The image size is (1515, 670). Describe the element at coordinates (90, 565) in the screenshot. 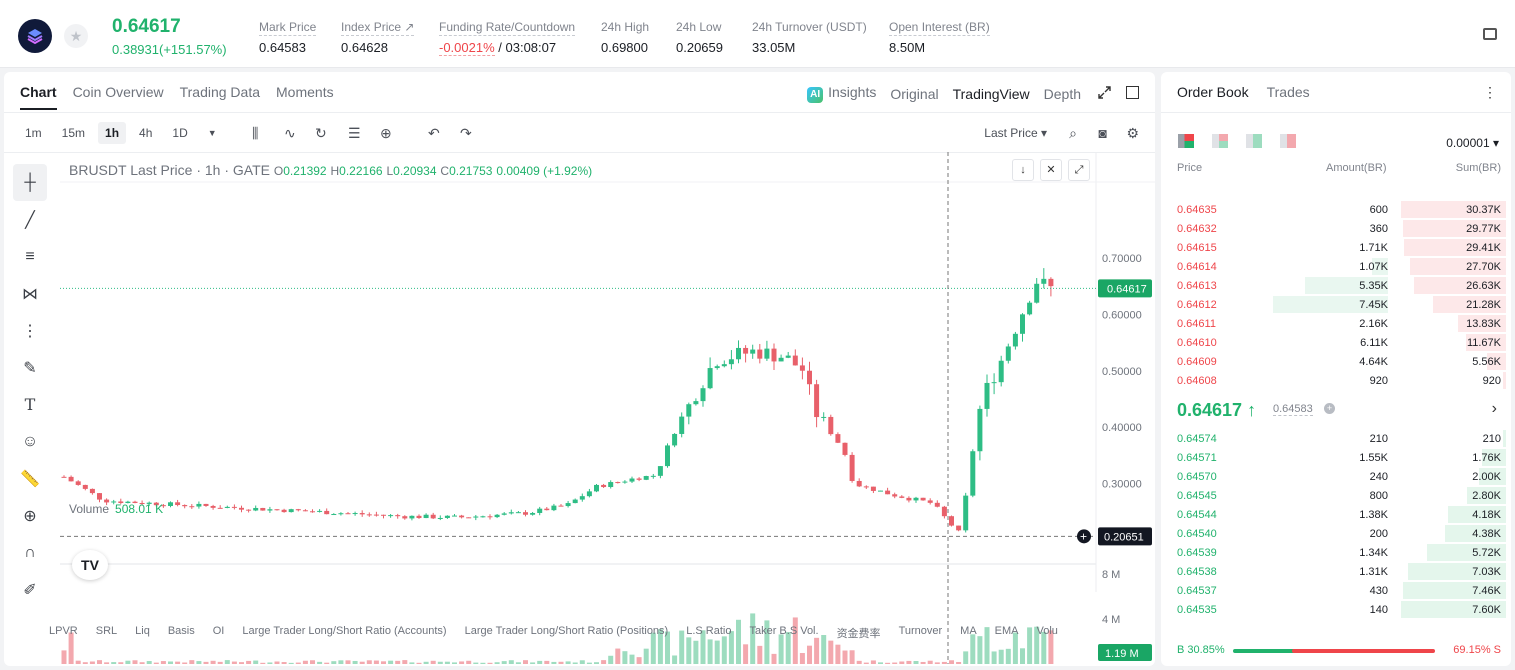

I see `tradingview-logo: TV` at that location.